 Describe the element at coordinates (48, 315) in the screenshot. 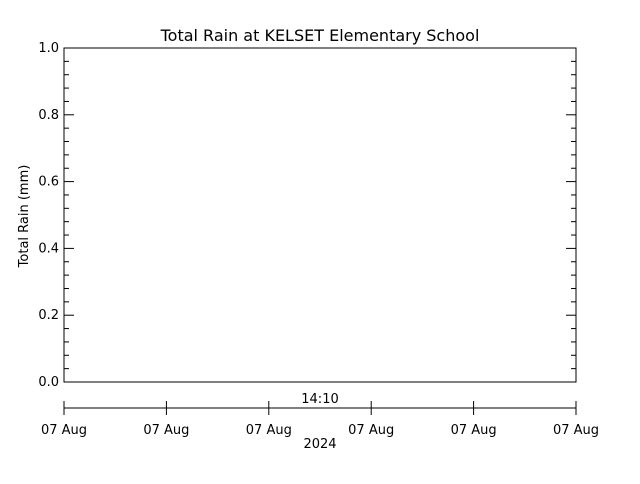

I see `y-tick-label: 0.2` at that location.